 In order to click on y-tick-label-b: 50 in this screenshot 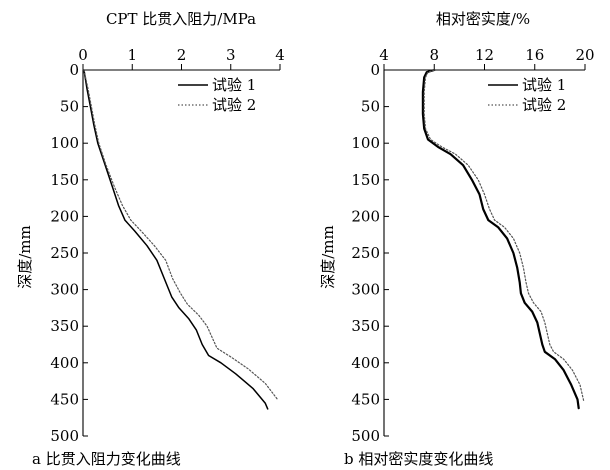, I will do `click(370, 107)`.